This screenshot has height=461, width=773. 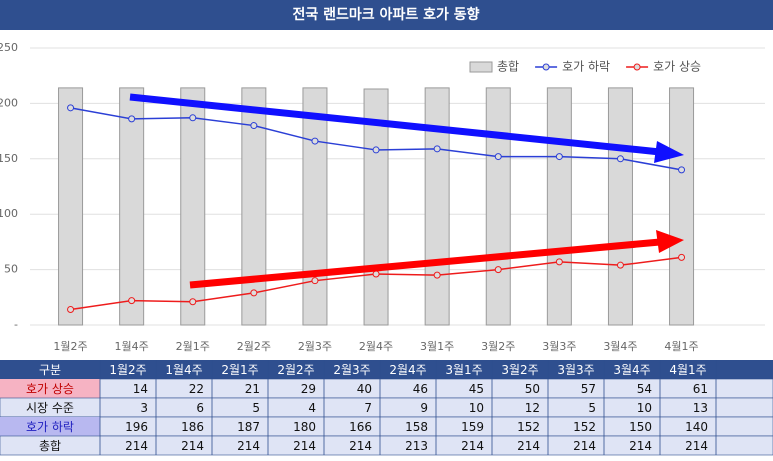 What do you see at coordinates (132, 346) in the screenshot?
I see `x-tick-label: 1월4주` at bounding box center [132, 346].